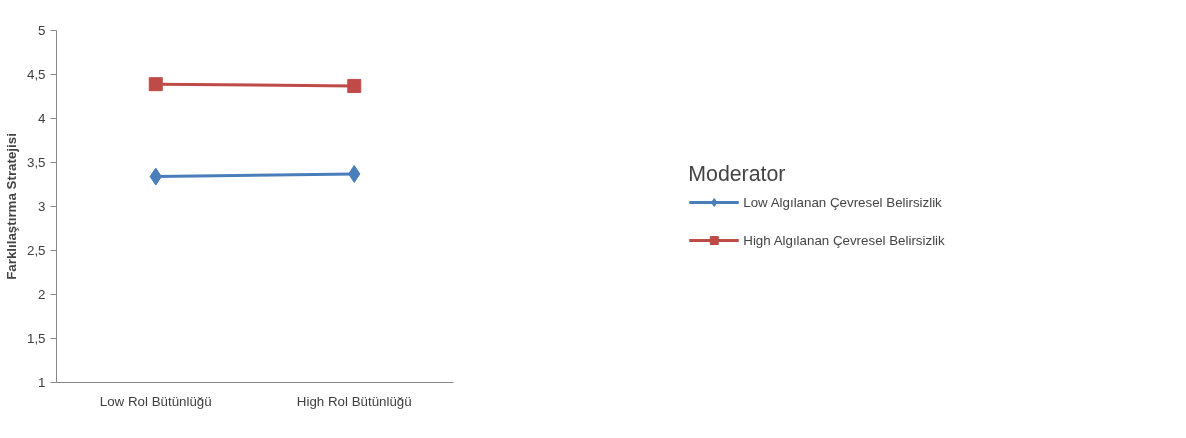  Describe the element at coordinates (737, 174) in the screenshot. I see `legend-title: Moderator` at that location.